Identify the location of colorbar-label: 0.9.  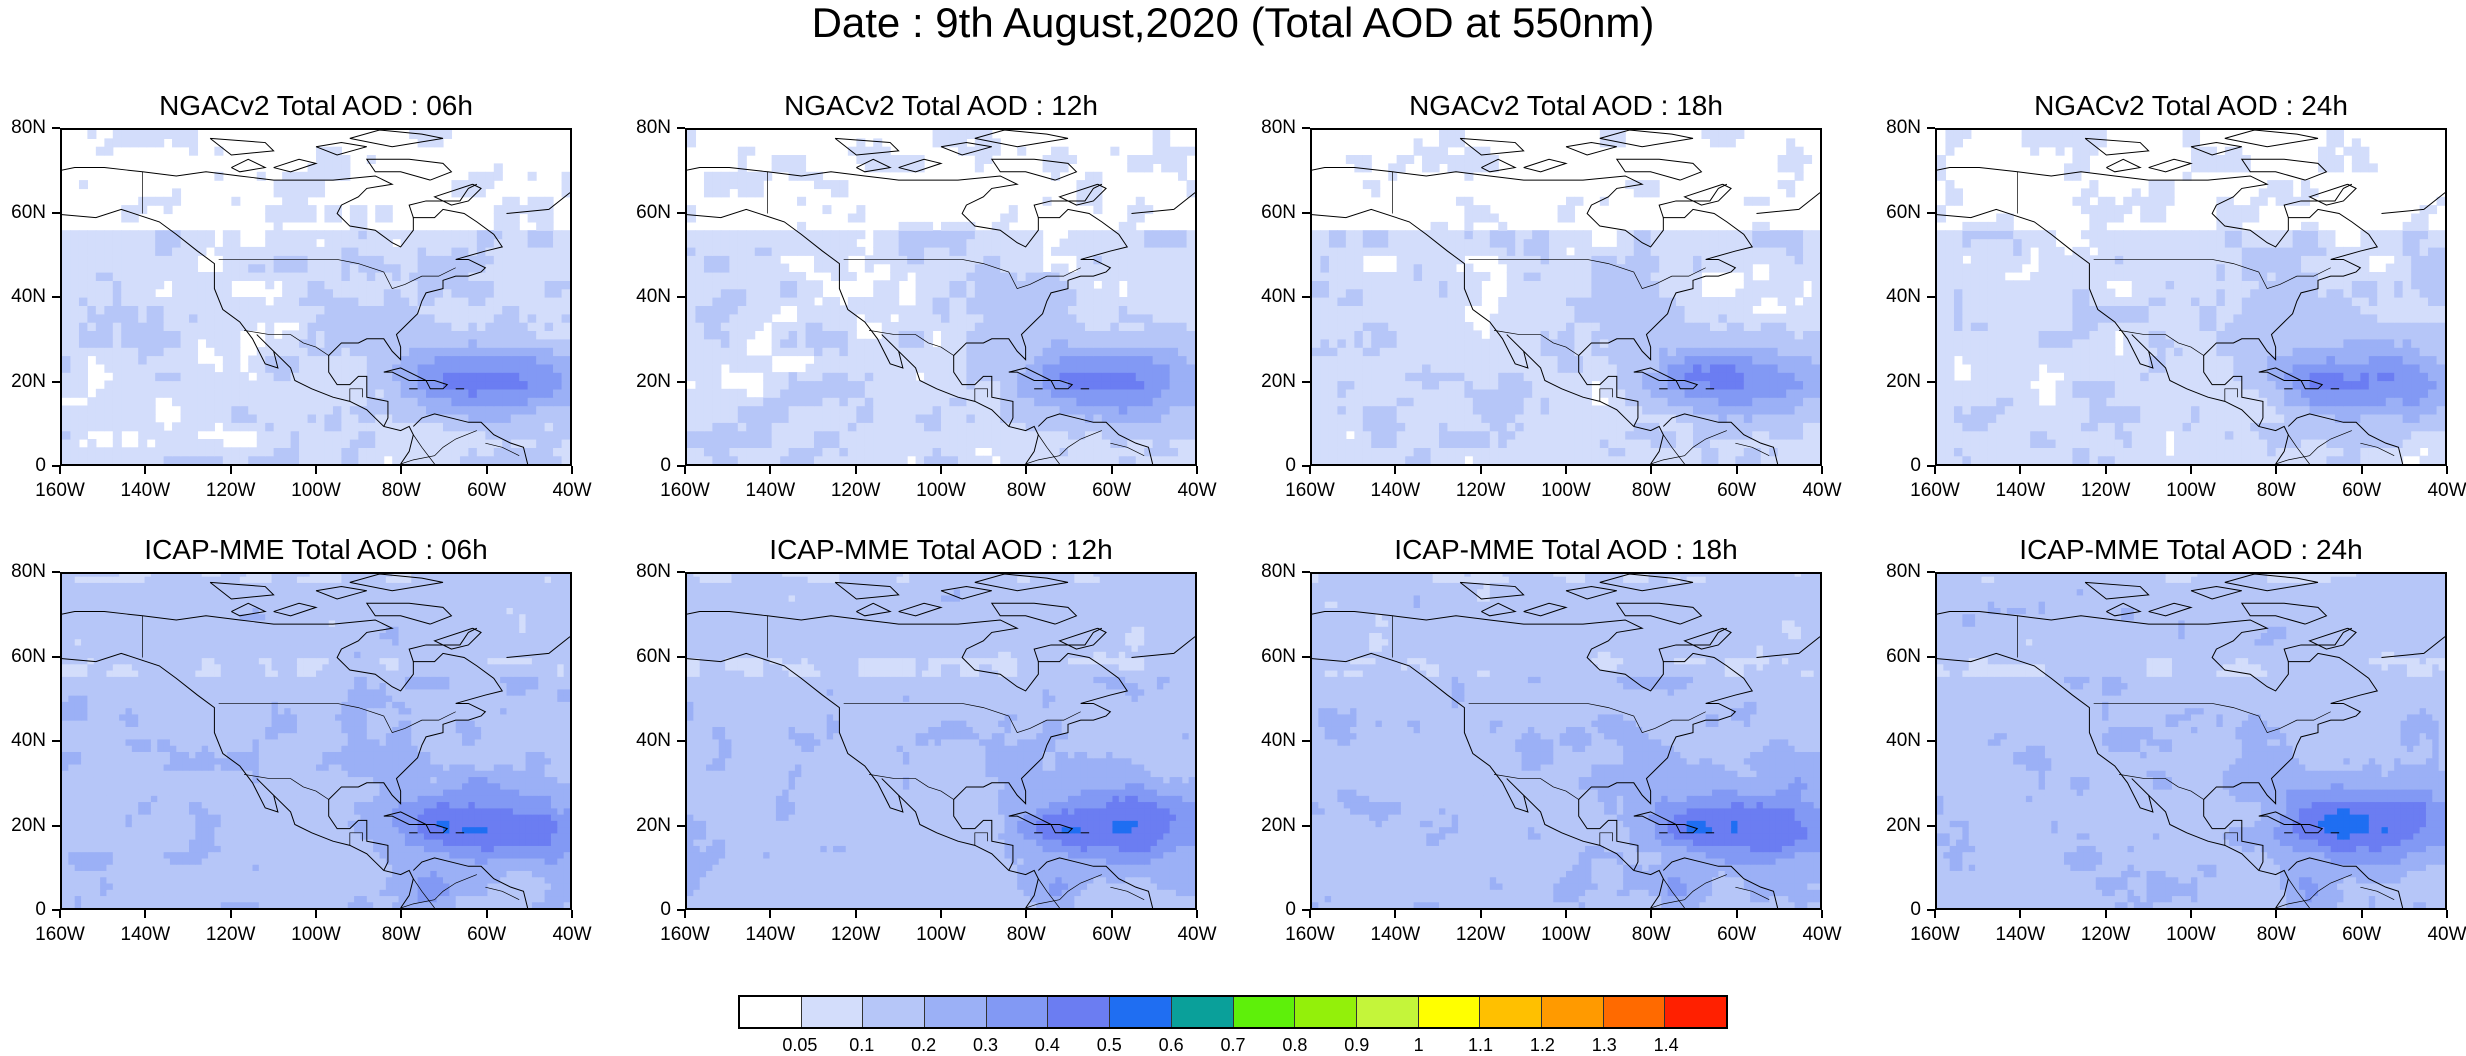
(1356, 1045).